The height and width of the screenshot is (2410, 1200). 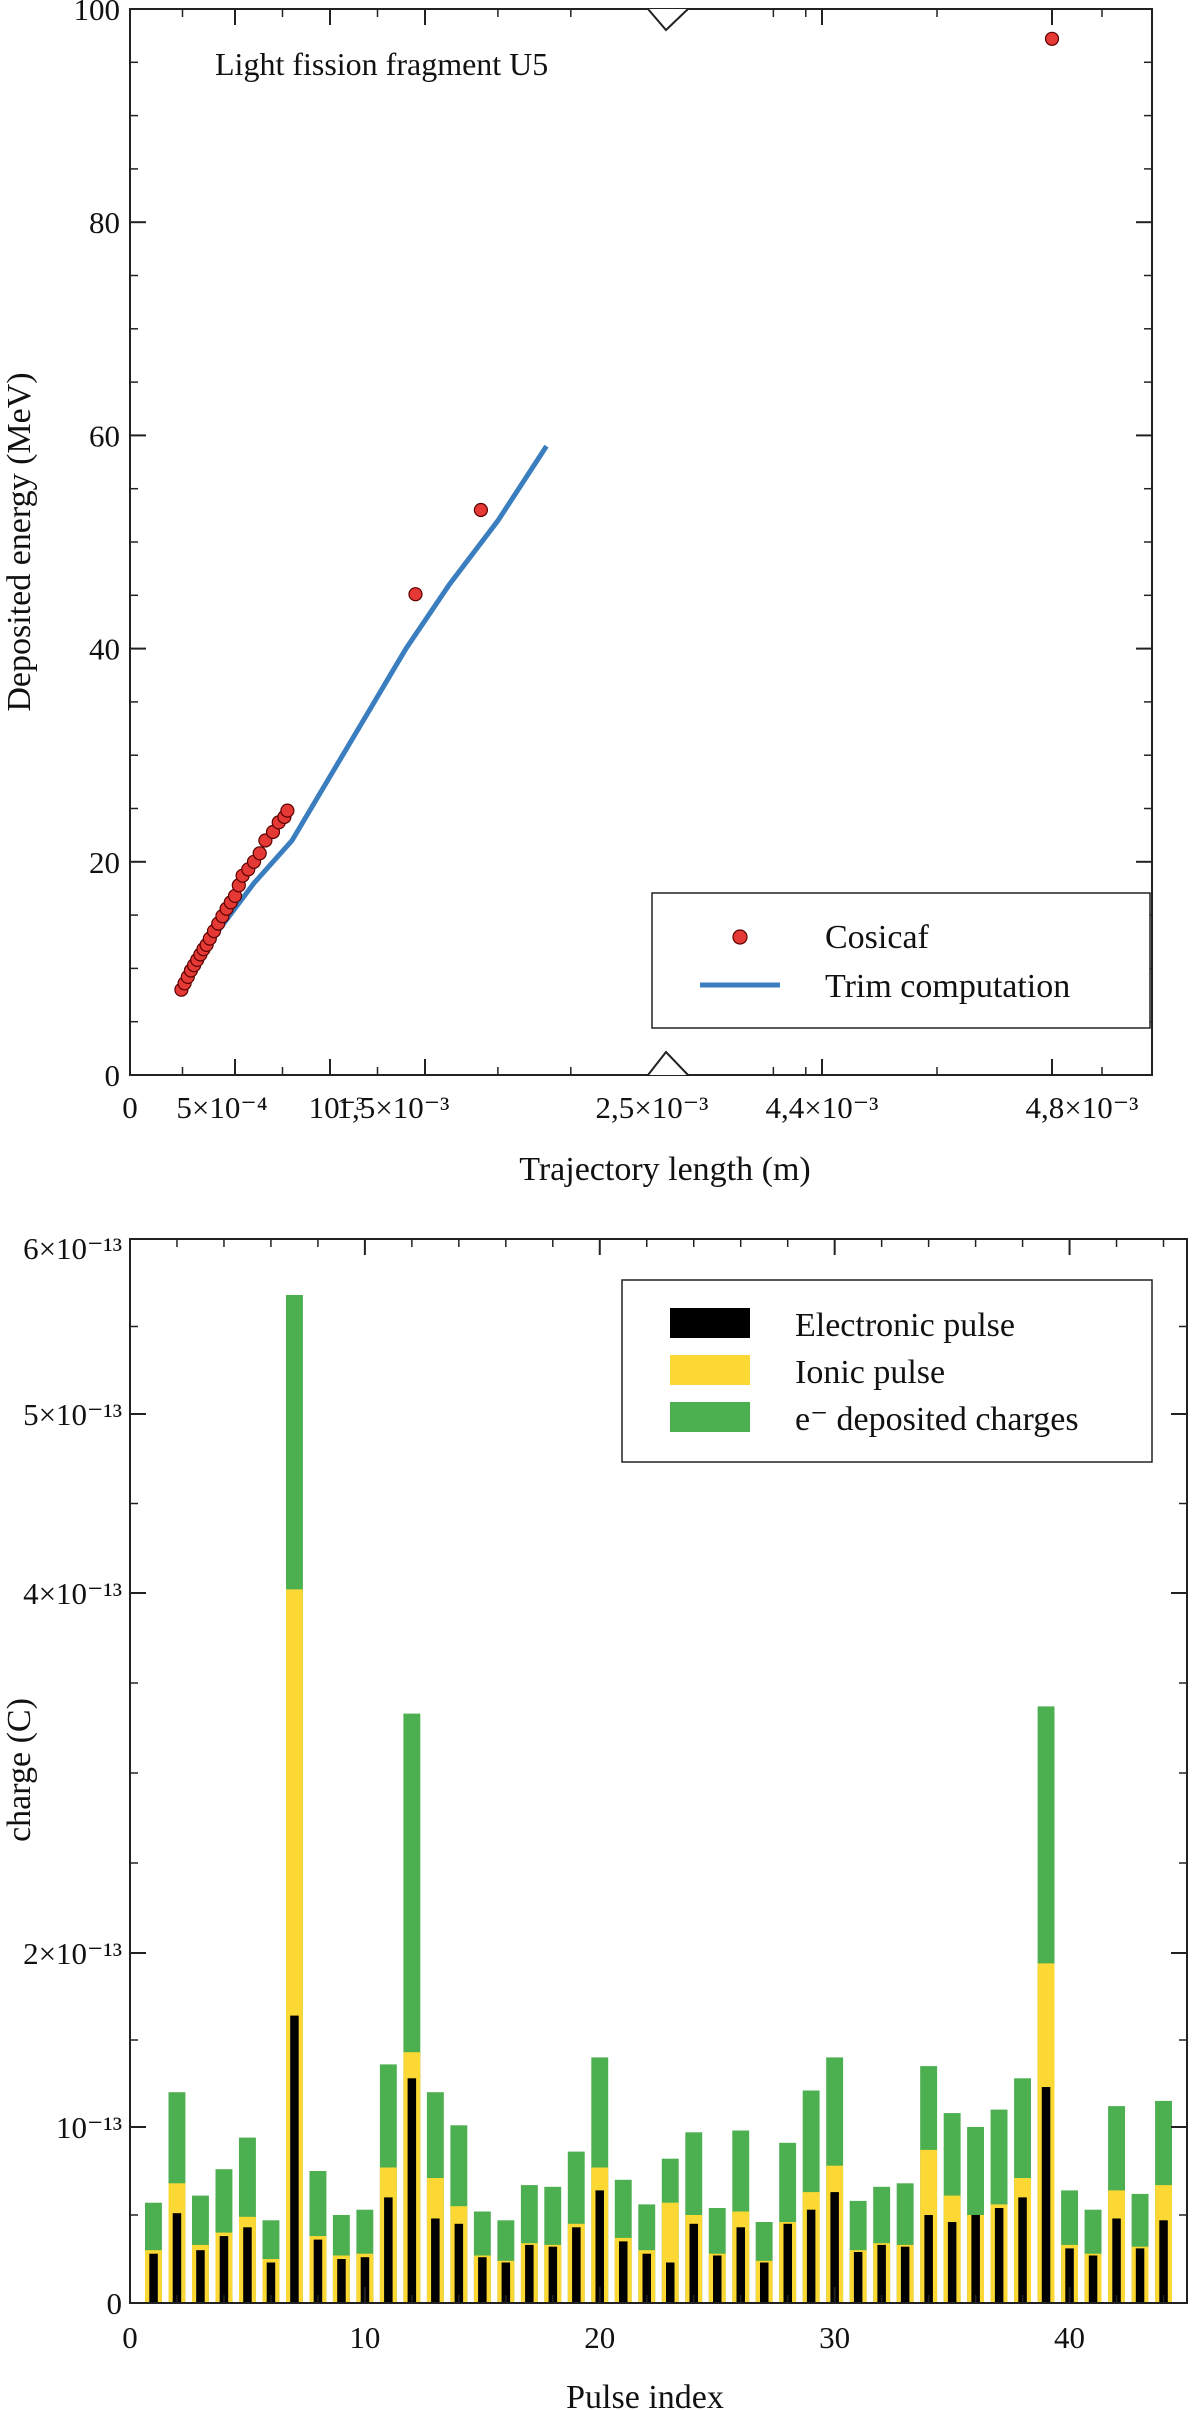 What do you see at coordinates (104, 649) in the screenshot?
I see `top-y-tick-label: 40` at bounding box center [104, 649].